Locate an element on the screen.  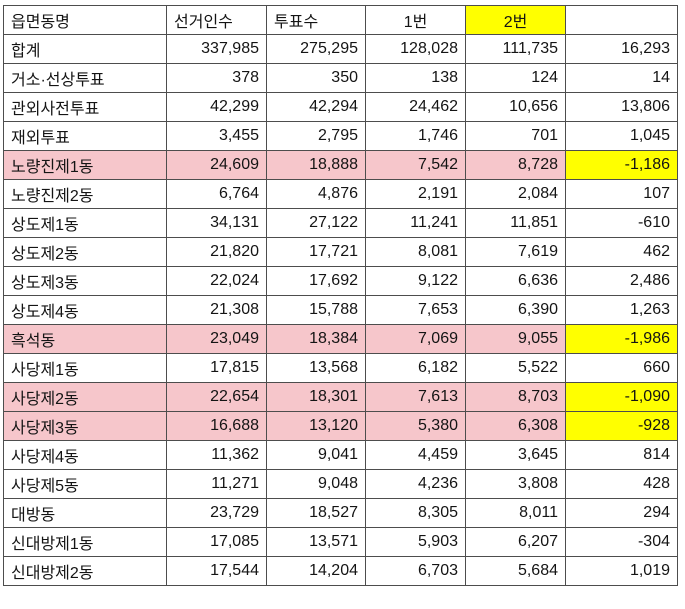
value-cell: 23,729 is located at coordinates (216, 513).